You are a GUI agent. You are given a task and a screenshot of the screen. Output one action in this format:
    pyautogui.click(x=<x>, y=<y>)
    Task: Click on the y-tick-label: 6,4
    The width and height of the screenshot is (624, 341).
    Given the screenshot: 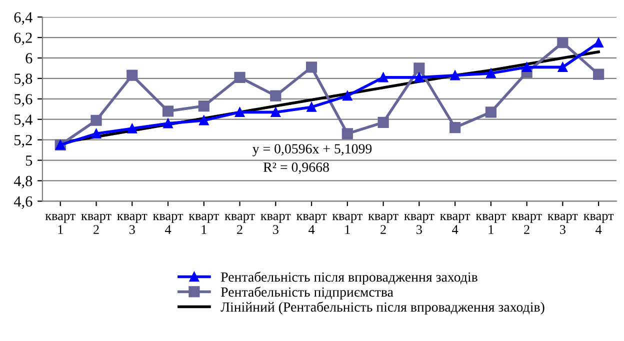 What is the action you would take?
    pyautogui.click(x=23, y=18)
    